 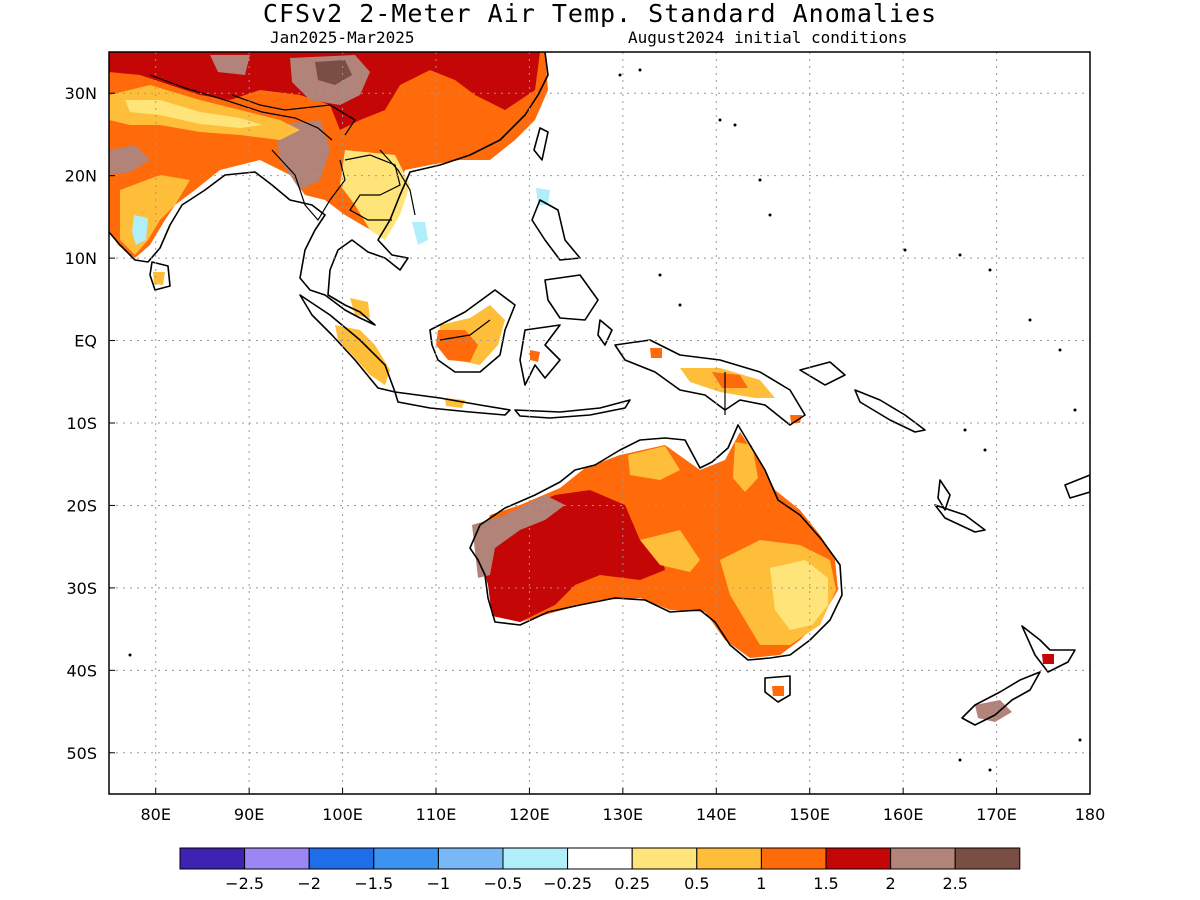 I want to click on asia-coastline, so click(x=329, y=189).